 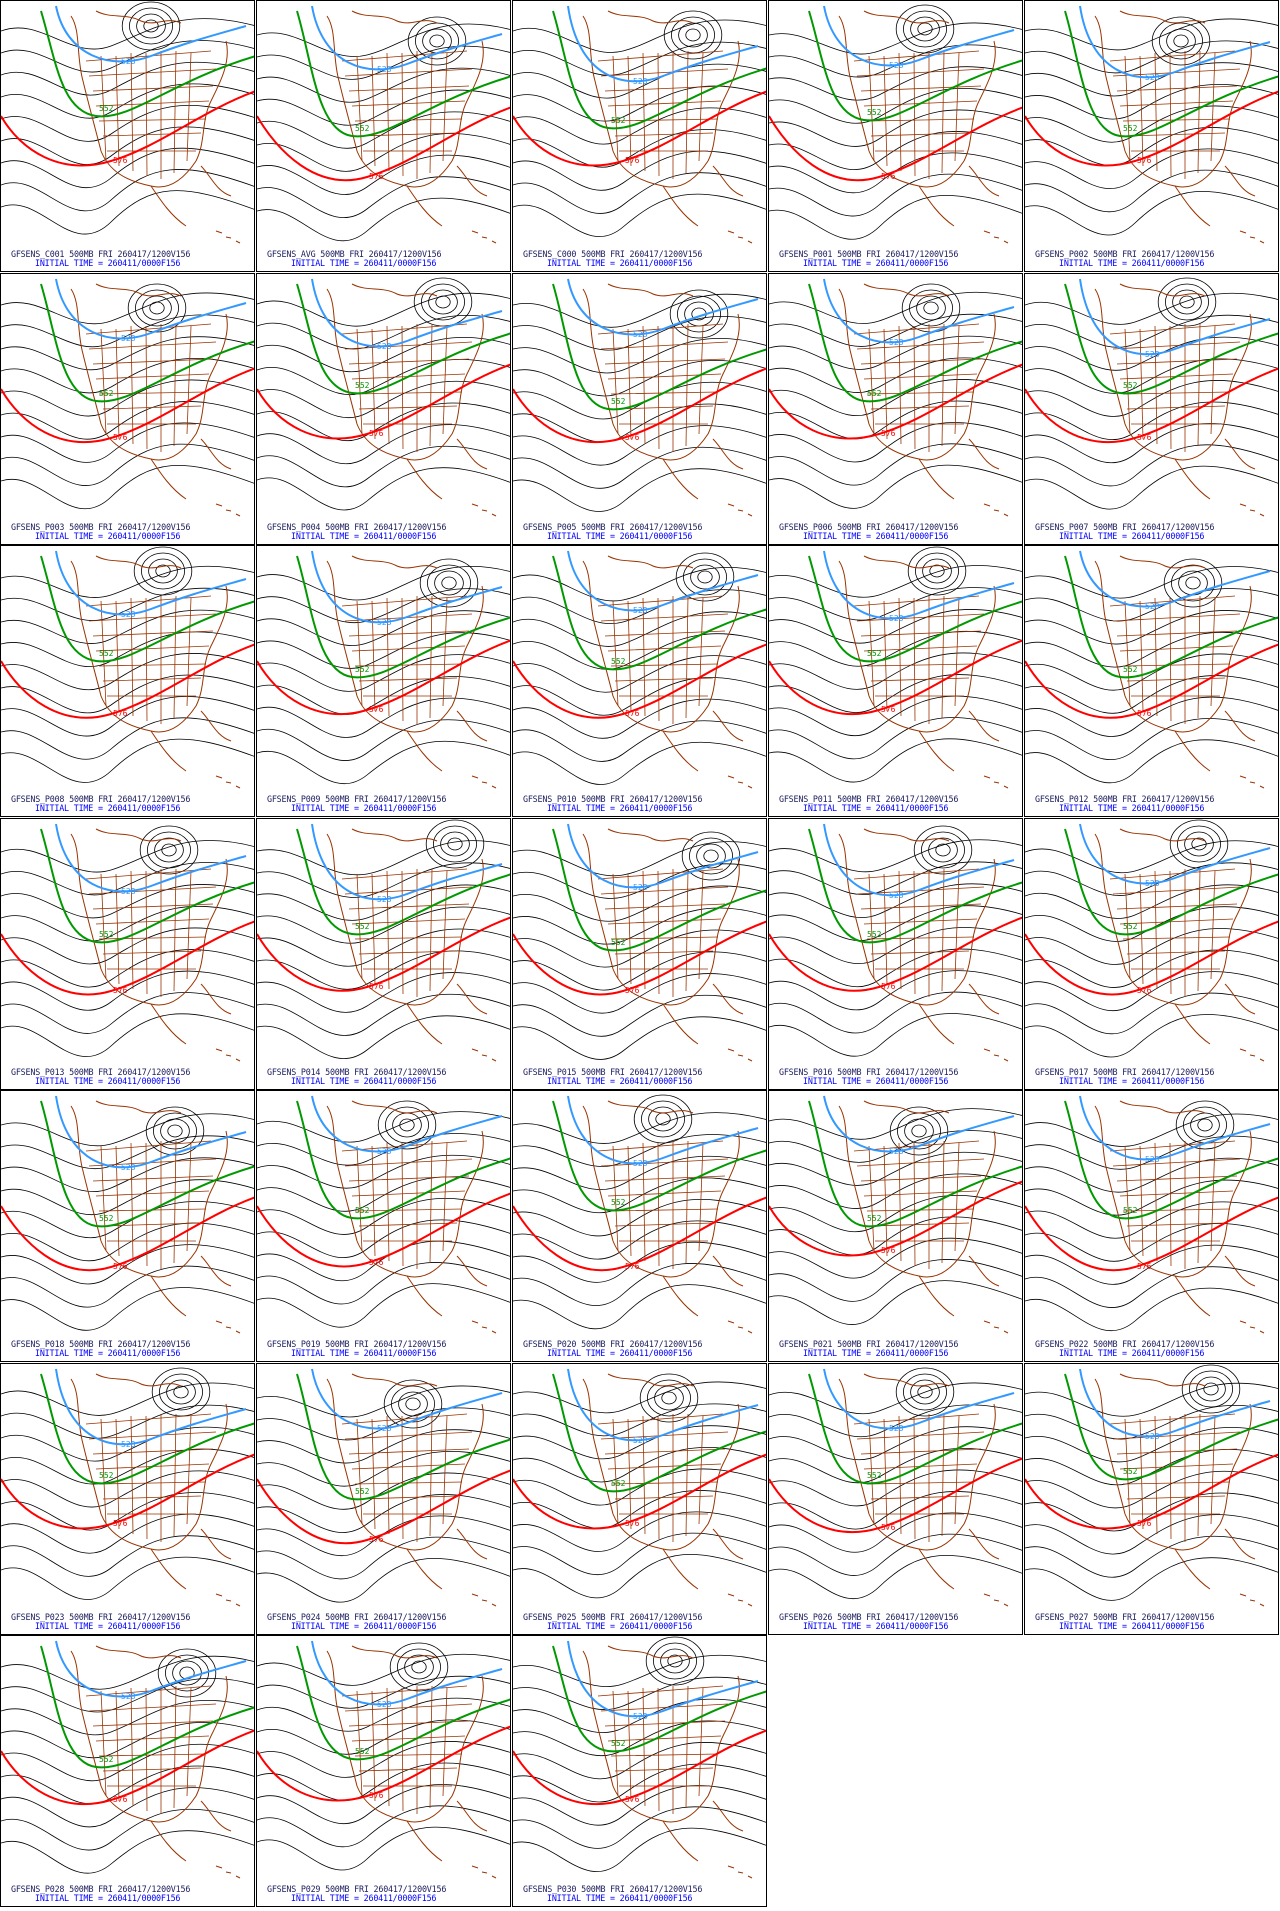 I want to click on panel-title: GFSENS_P006 500MB FRI 260417/1200V156, so click(x=869, y=526).